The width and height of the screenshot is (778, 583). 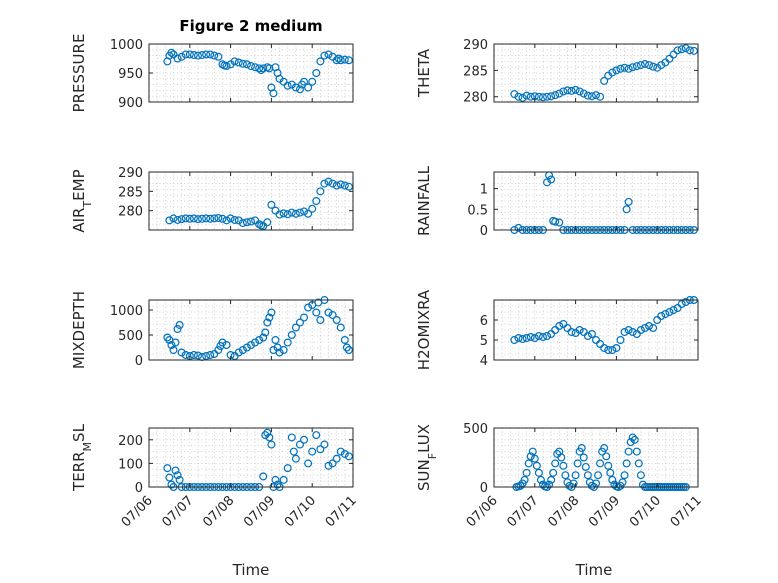 I want to click on y-tick-label: 5, so click(x=484, y=341).